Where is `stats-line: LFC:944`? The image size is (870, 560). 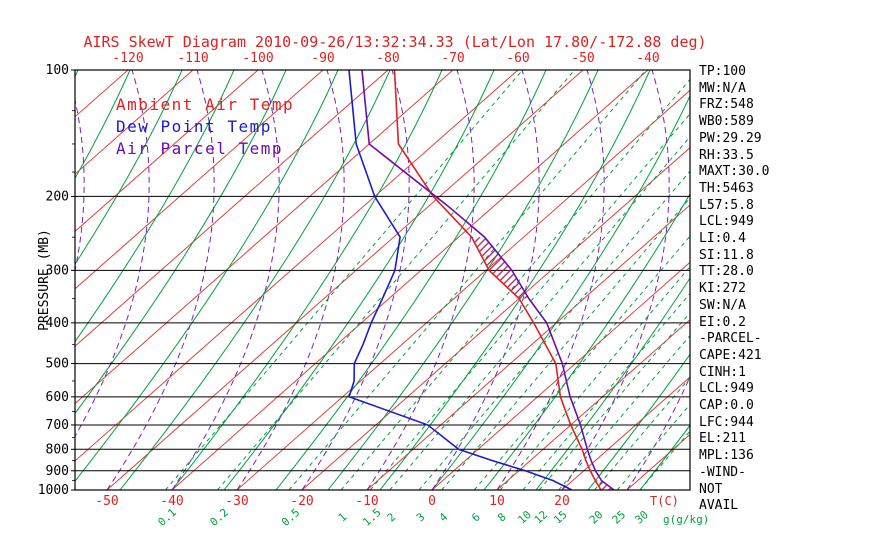 stats-line: LFC:944 is located at coordinates (726, 422).